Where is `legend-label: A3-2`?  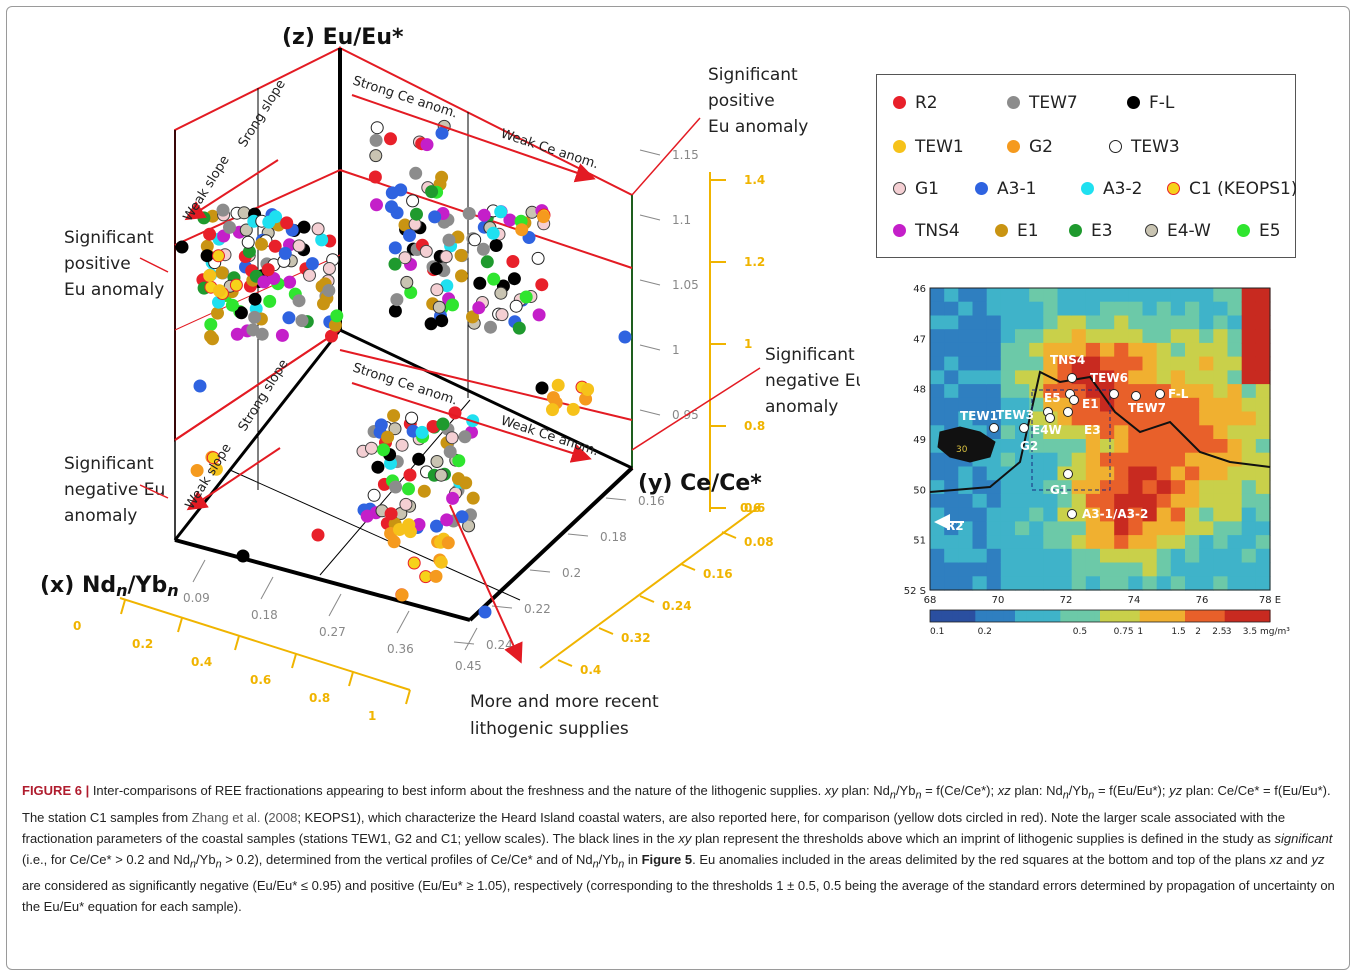 legend-label: A3-2 is located at coordinates (1123, 189).